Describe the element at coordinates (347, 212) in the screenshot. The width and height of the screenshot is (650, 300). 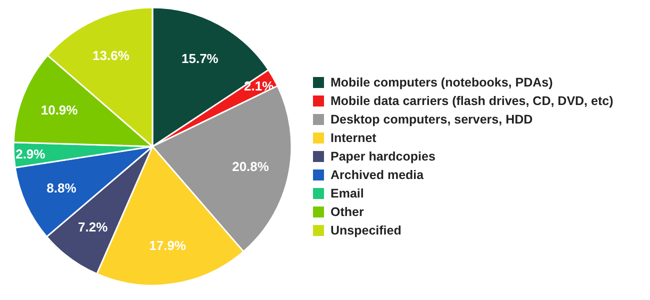
I see `legend-label: Other` at that location.